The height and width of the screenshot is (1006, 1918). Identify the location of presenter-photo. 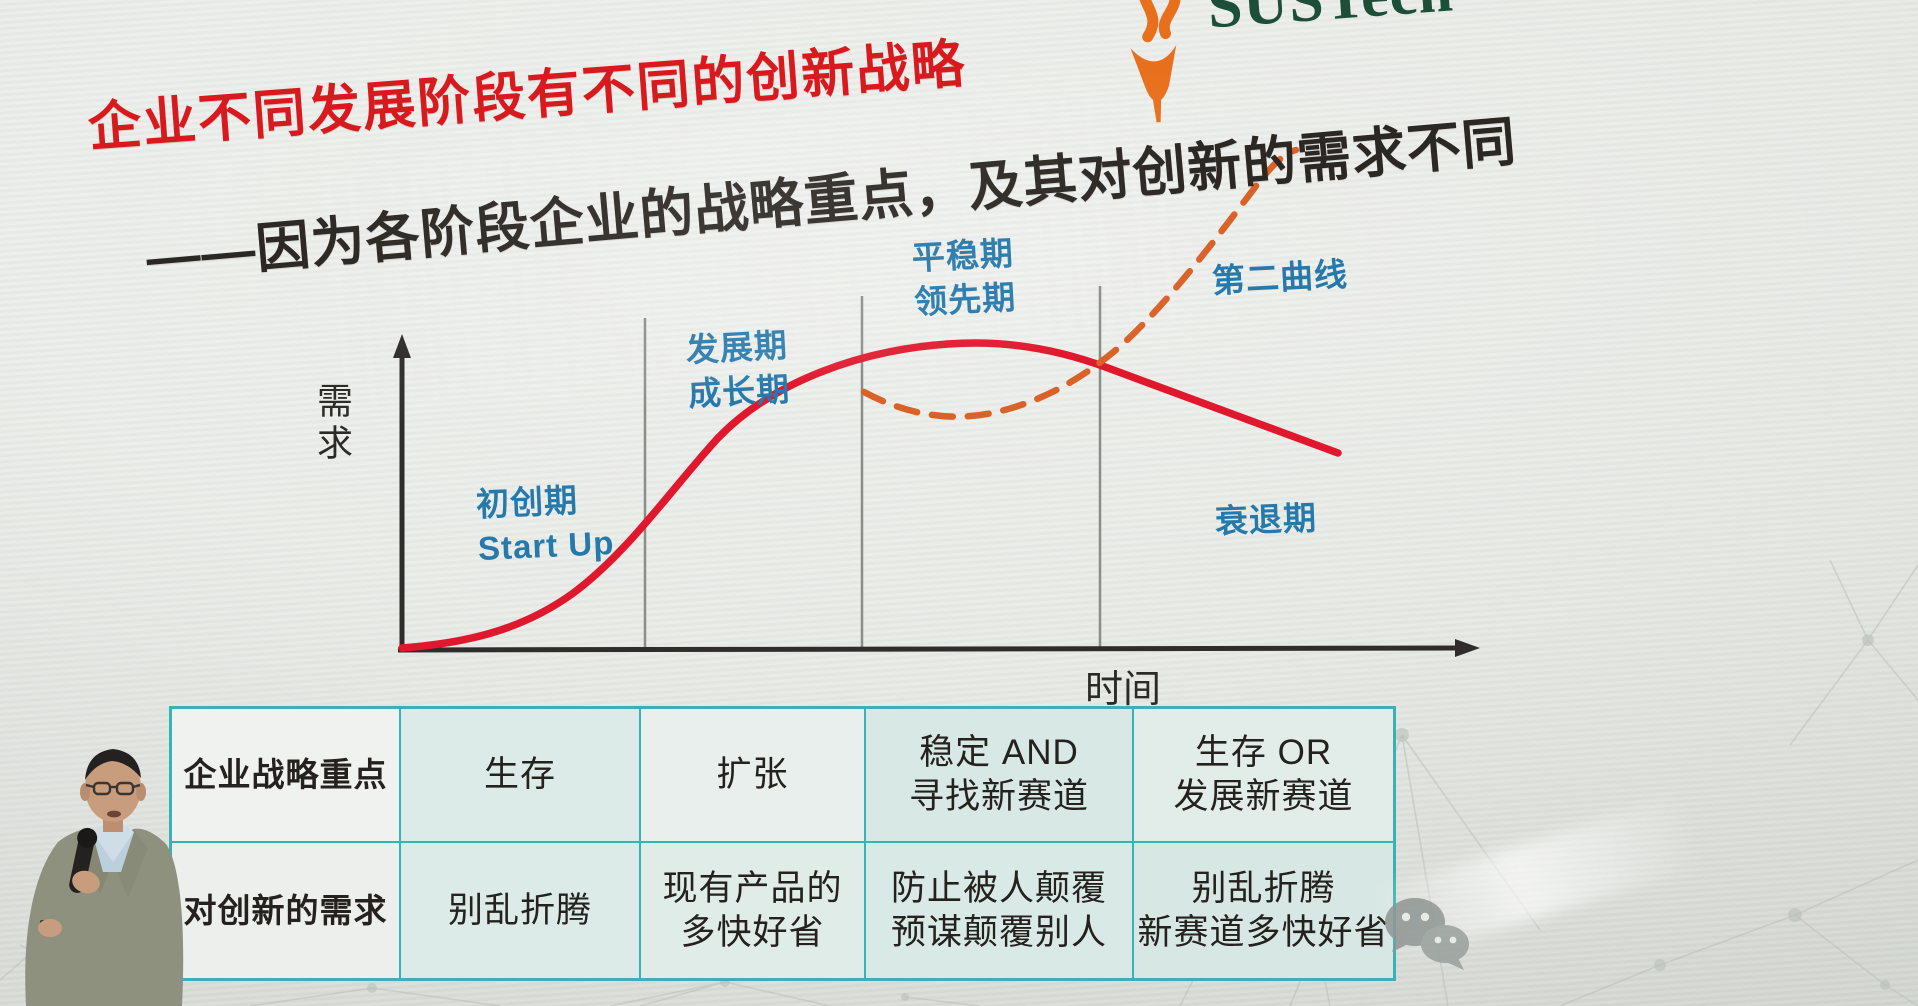
(104, 877).